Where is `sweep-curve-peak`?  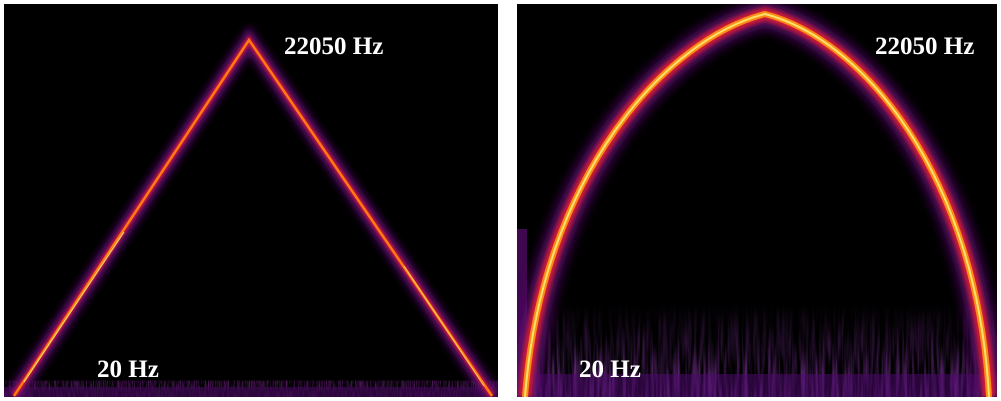 sweep-curve-peak is located at coordinates (74, 307).